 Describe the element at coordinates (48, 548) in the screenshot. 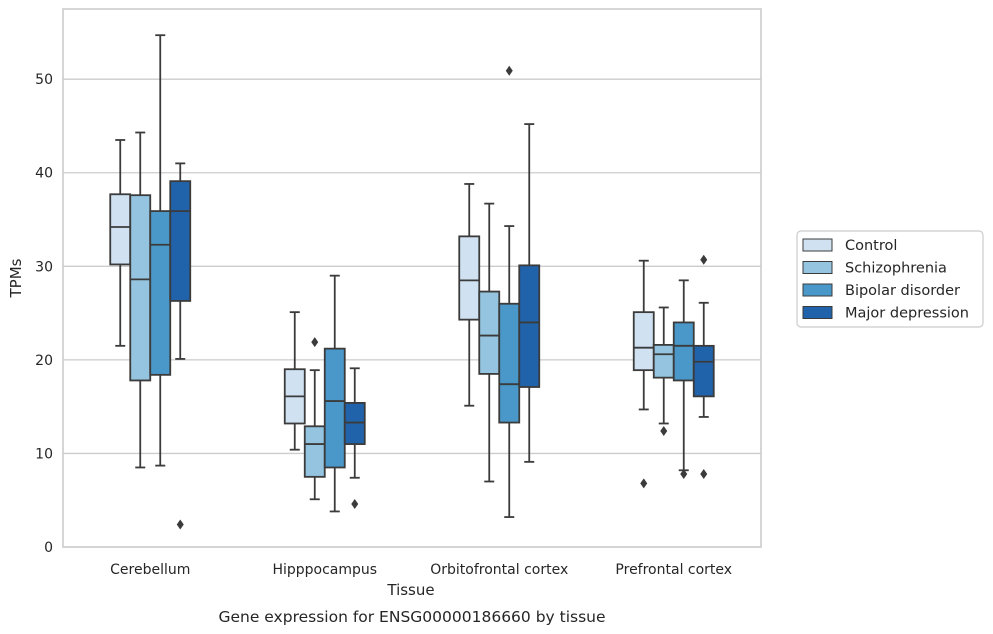

I see `y-tick-label: 0` at that location.